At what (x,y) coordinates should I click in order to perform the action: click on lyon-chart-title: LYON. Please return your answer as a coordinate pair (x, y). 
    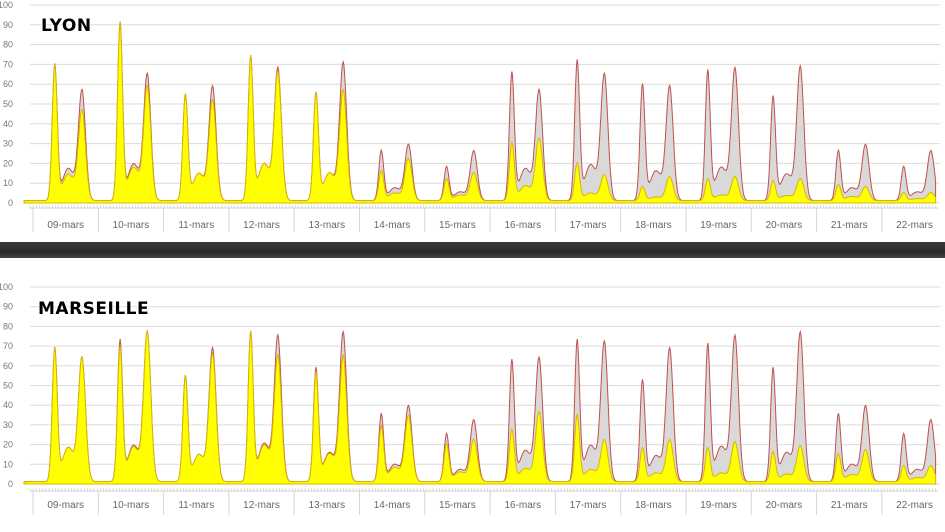
    Looking at the image, I should click on (66, 26).